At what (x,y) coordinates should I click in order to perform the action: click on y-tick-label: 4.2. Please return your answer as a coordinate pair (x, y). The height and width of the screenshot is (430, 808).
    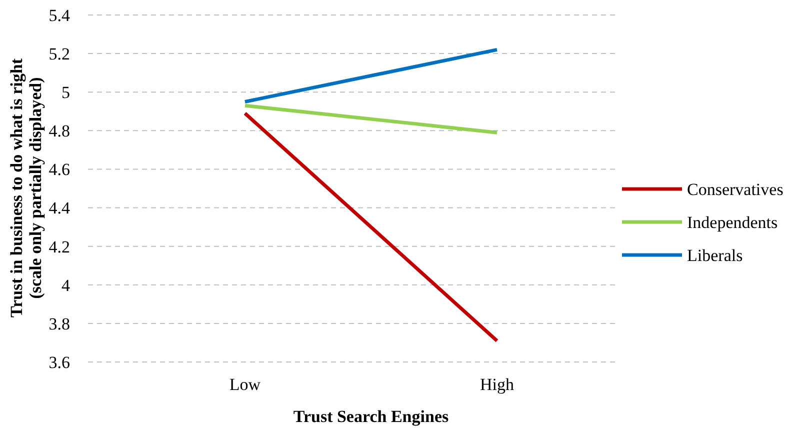
    Looking at the image, I should click on (59, 246).